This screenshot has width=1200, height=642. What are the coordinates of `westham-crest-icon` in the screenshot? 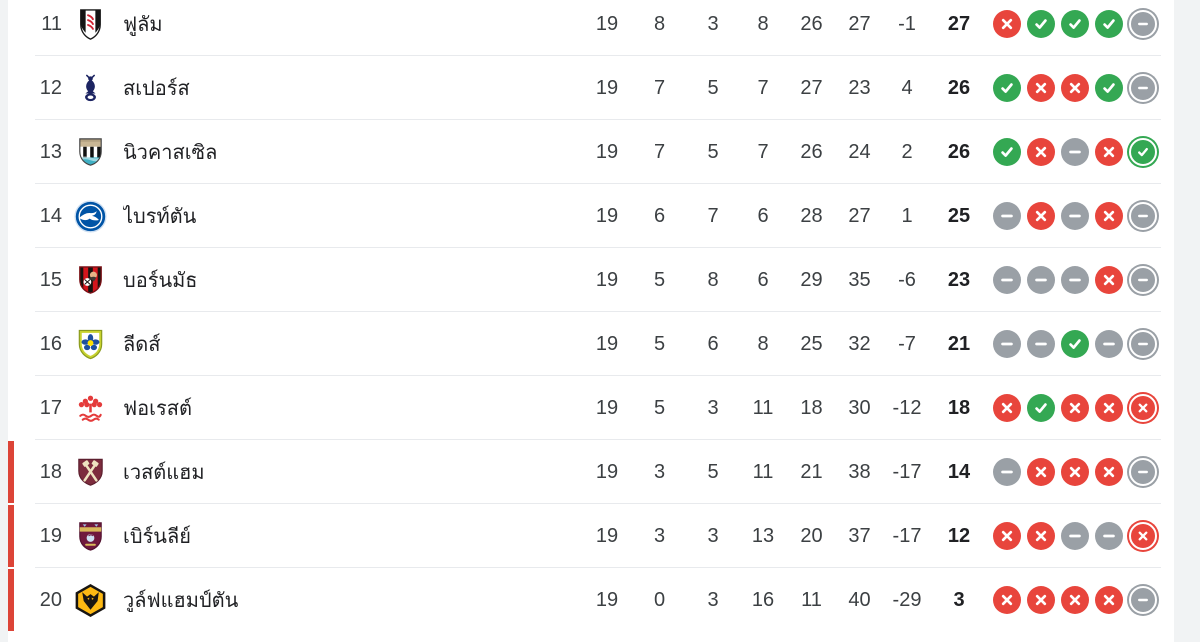 It's located at (90, 472).